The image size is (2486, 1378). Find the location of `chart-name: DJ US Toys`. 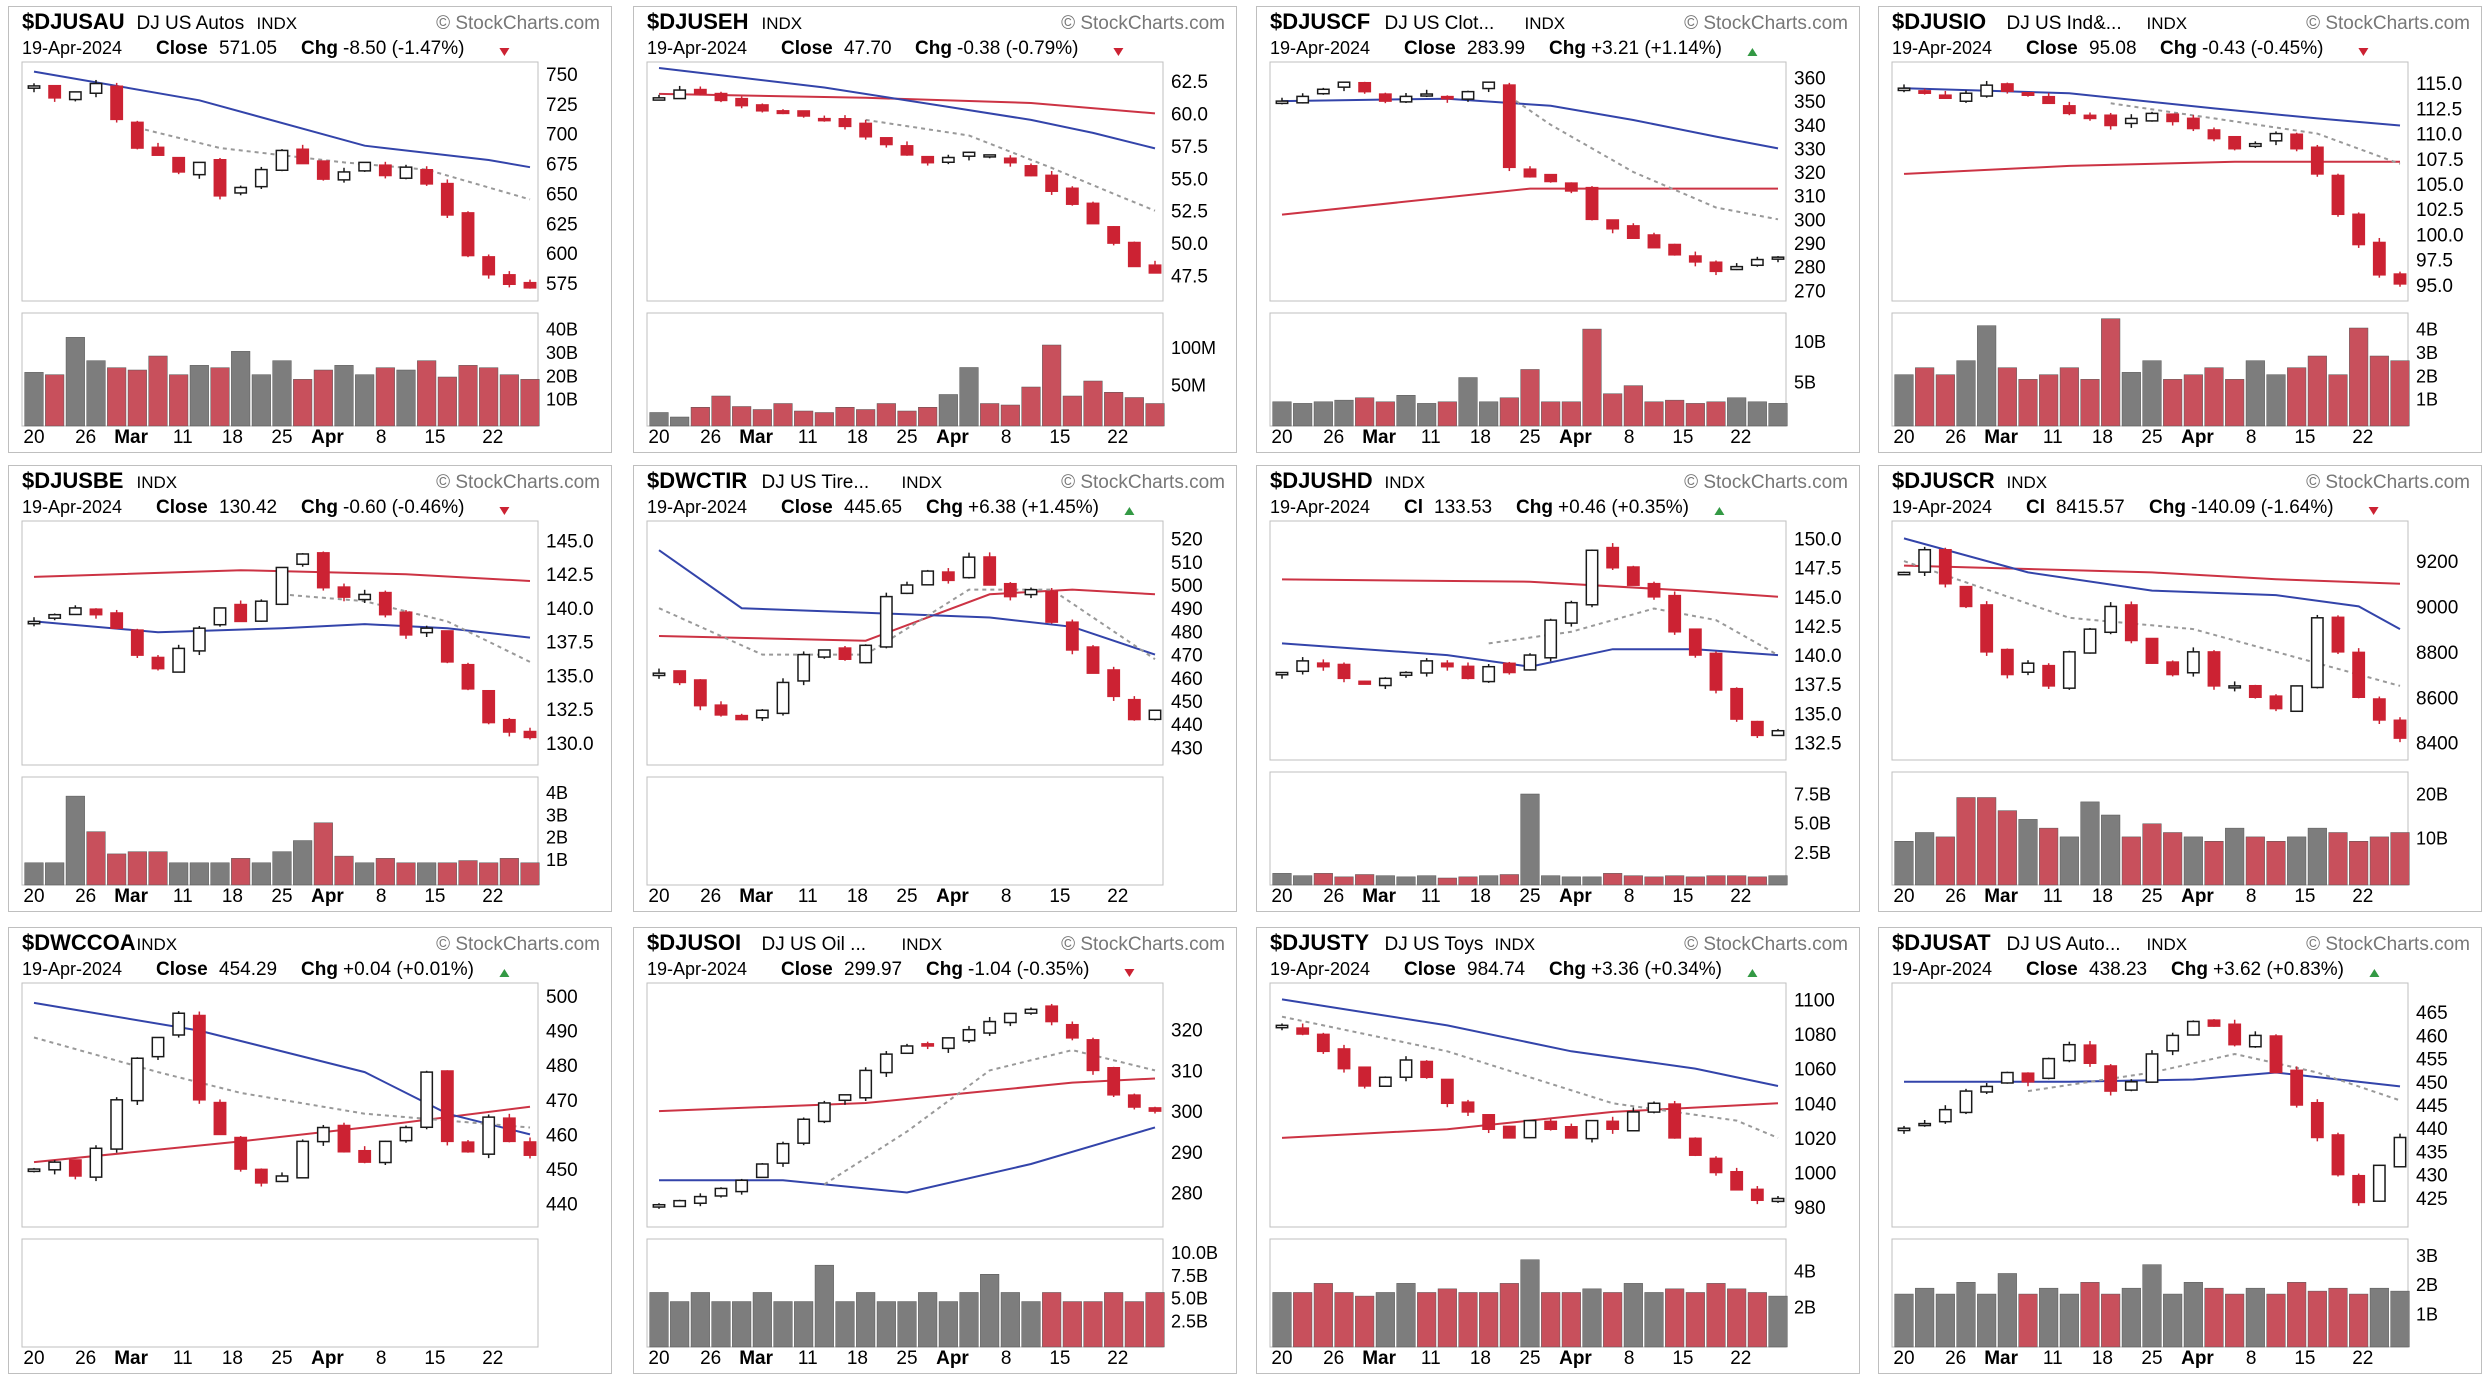

chart-name: DJ US Toys is located at coordinates (1434, 944).